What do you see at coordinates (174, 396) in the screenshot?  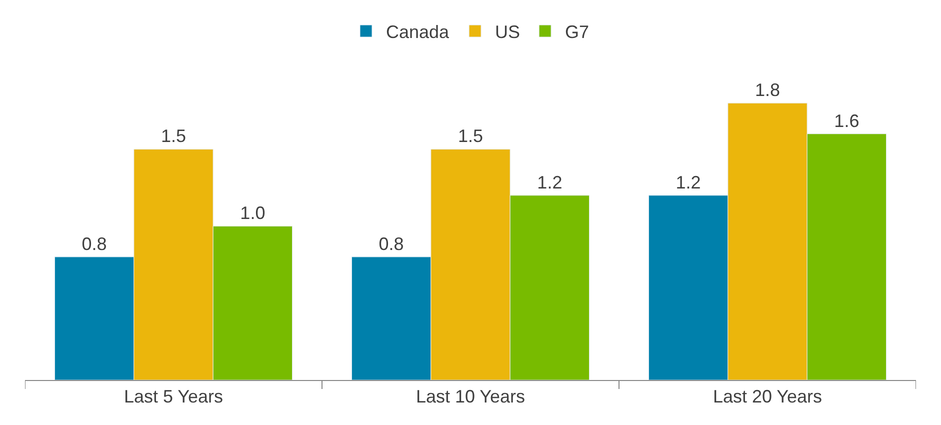 I see `x-tick-label: Last 5 Years` at bounding box center [174, 396].